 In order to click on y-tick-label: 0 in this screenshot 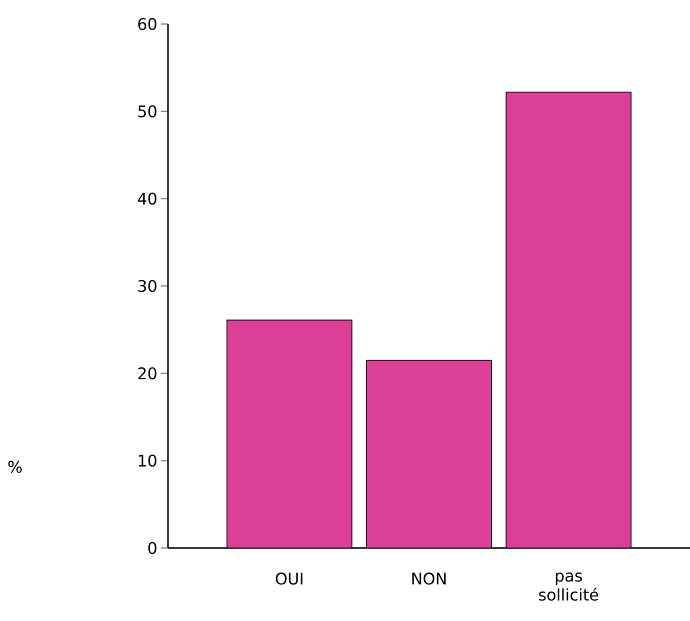, I will do `click(152, 548)`.